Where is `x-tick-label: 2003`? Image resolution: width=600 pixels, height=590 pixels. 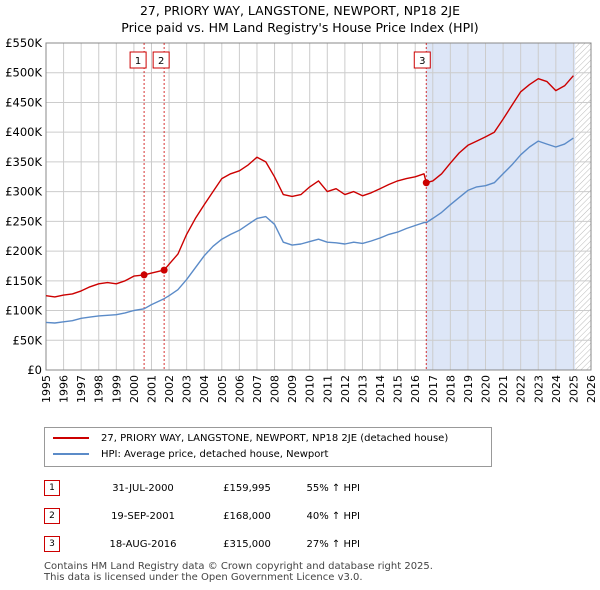 x-tick-label: 2003 is located at coordinates (187, 389).